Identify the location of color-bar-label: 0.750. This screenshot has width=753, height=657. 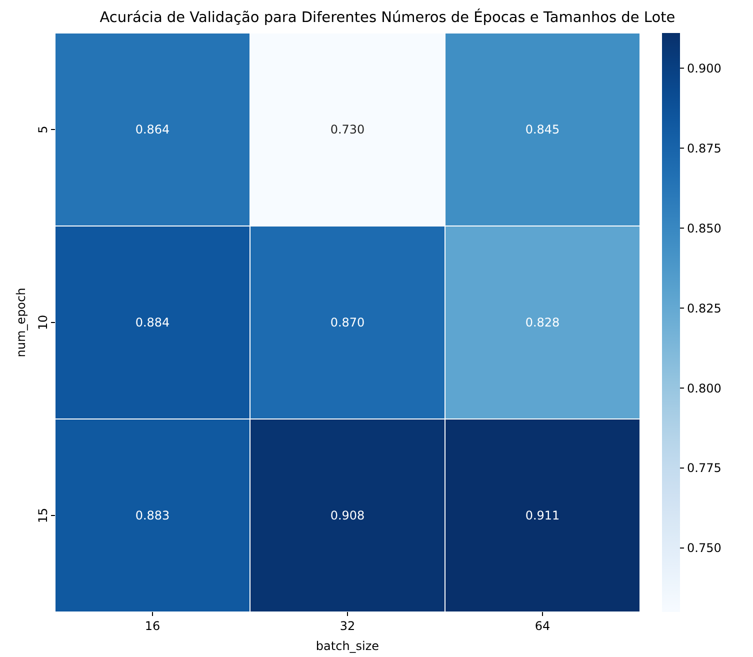
(704, 548).